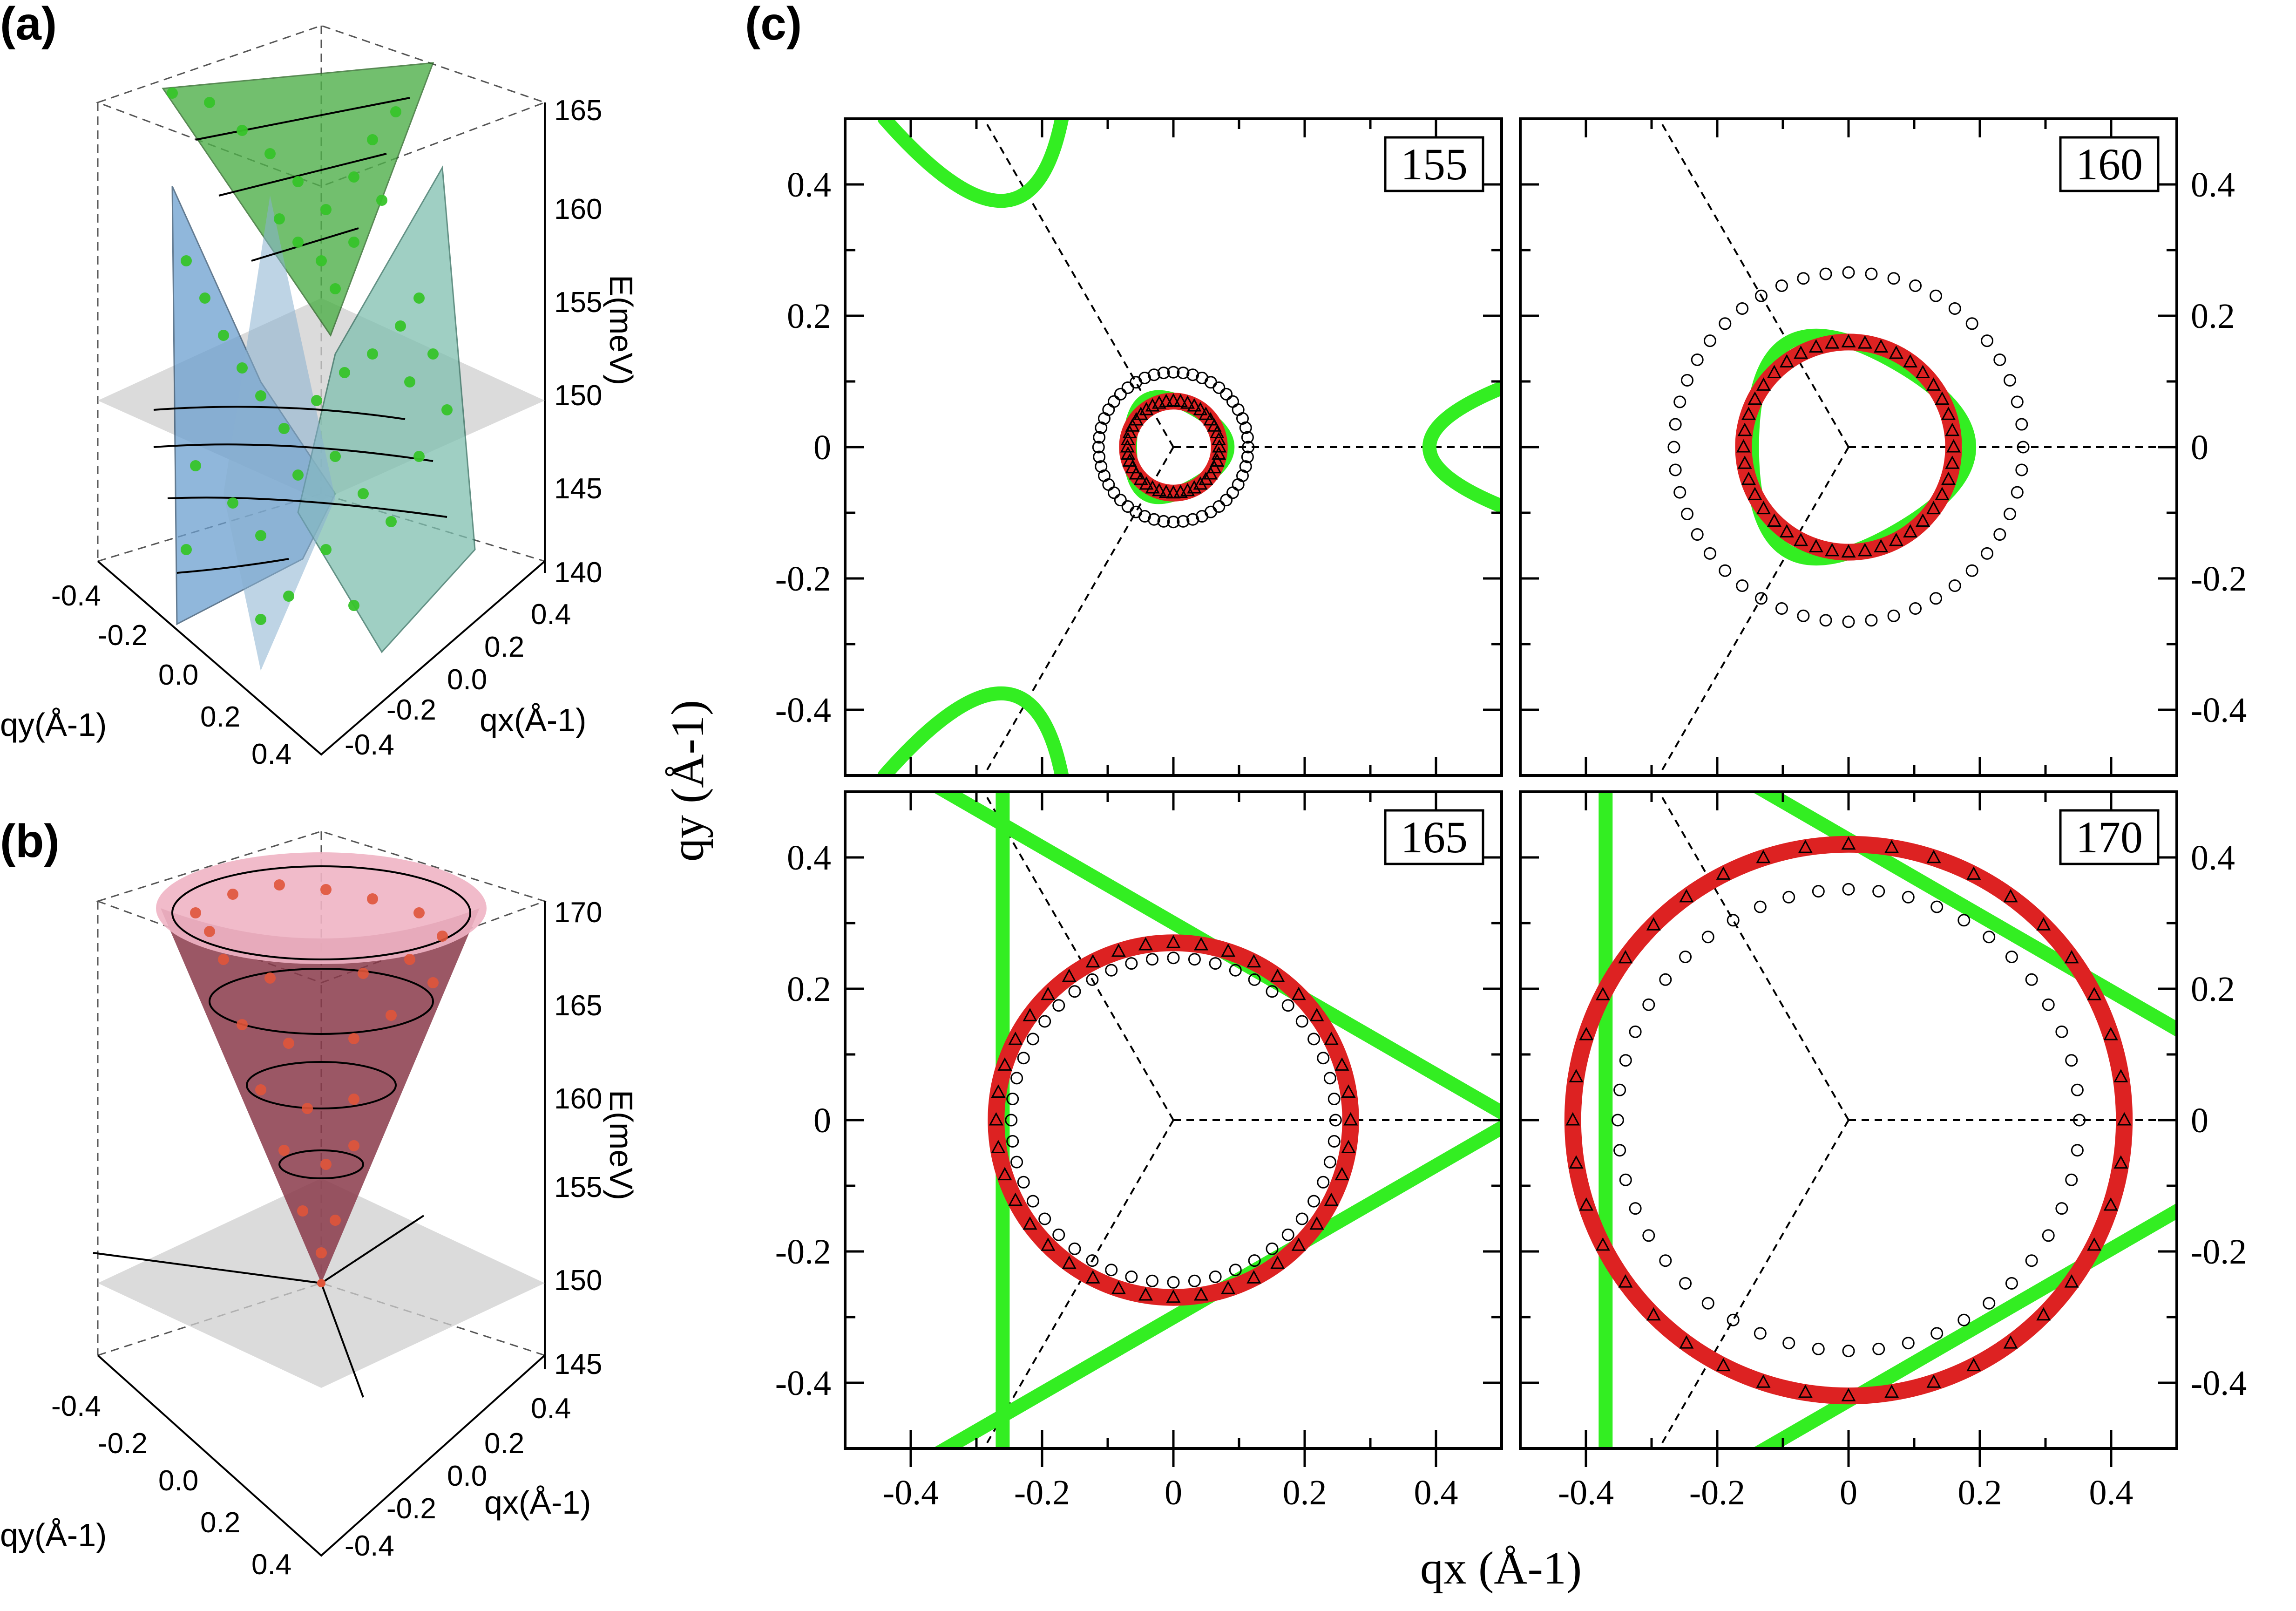  I want to click on zone-line, so click(1078, 957).